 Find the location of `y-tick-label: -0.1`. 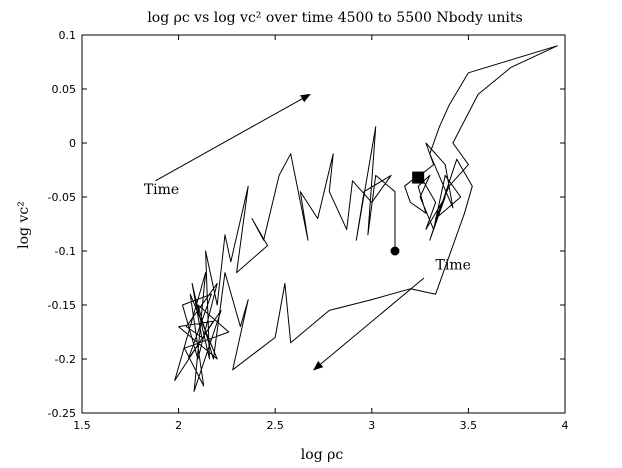

y-tick-label: -0.1 is located at coordinates (65, 251).